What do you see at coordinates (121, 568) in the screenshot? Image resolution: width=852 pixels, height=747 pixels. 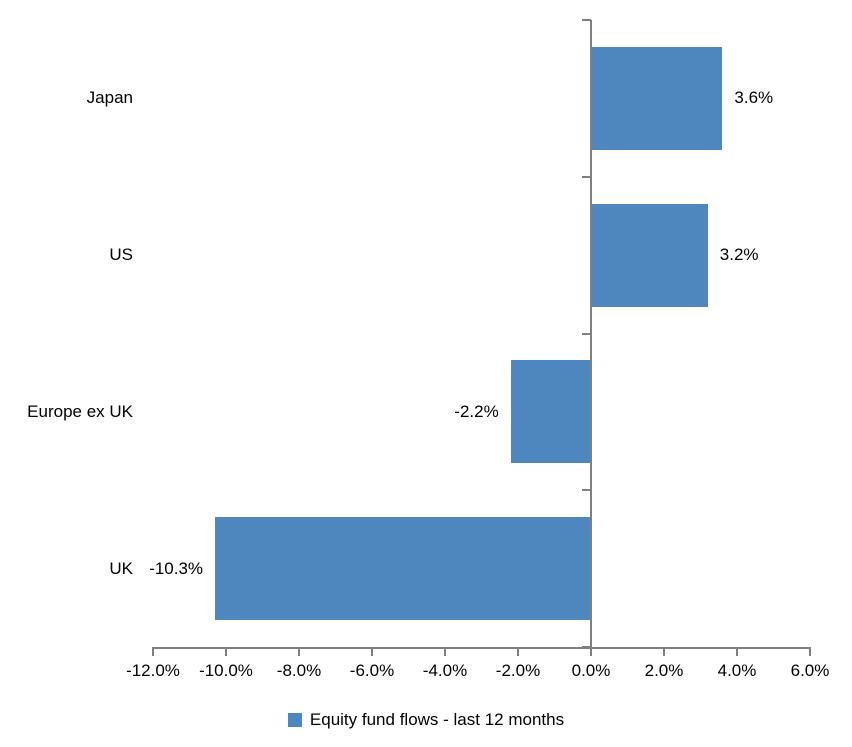 I see `category-label-uk: UK` at bounding box center [121, 568].